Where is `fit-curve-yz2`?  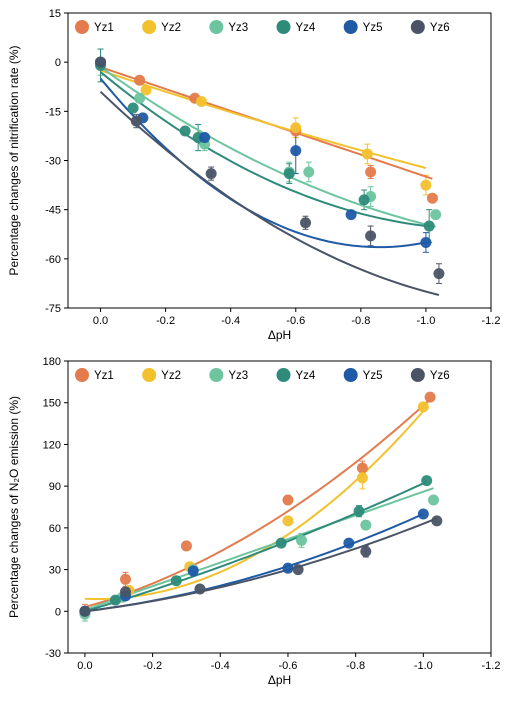 fit-curve-yz2 is located at coordinates (263, 119).